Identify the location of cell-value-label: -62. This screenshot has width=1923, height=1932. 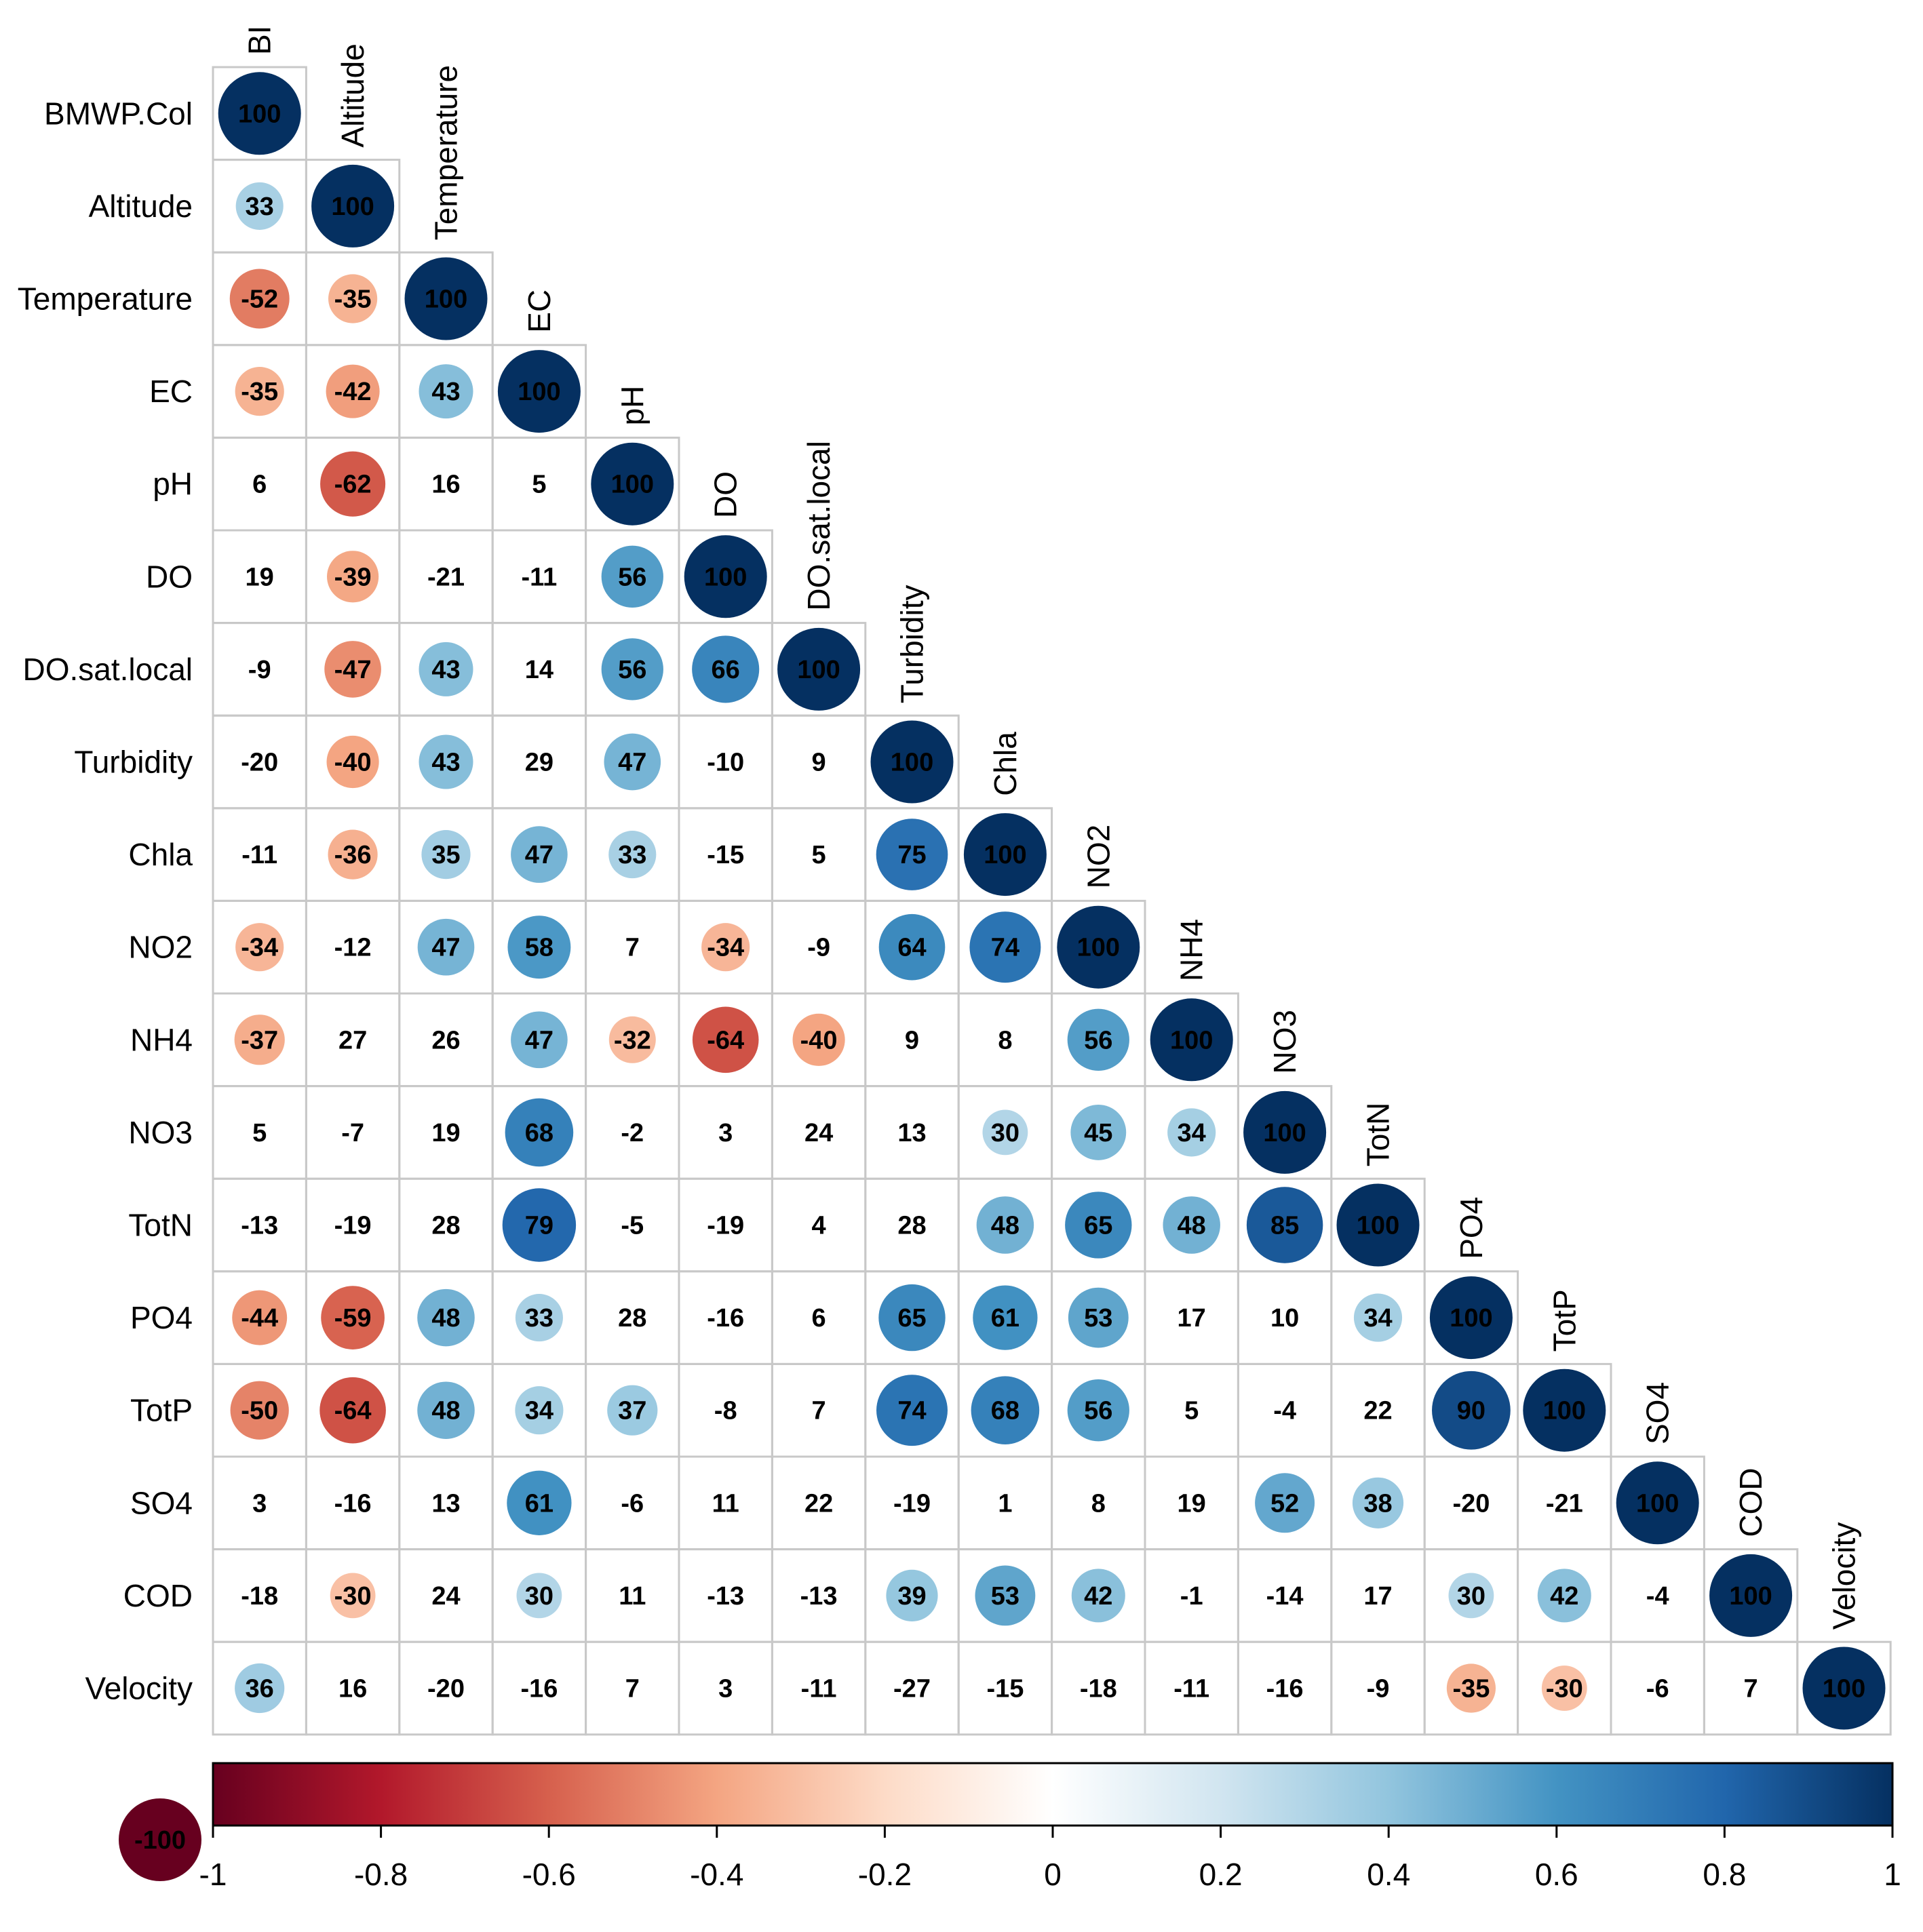
(353, 485).